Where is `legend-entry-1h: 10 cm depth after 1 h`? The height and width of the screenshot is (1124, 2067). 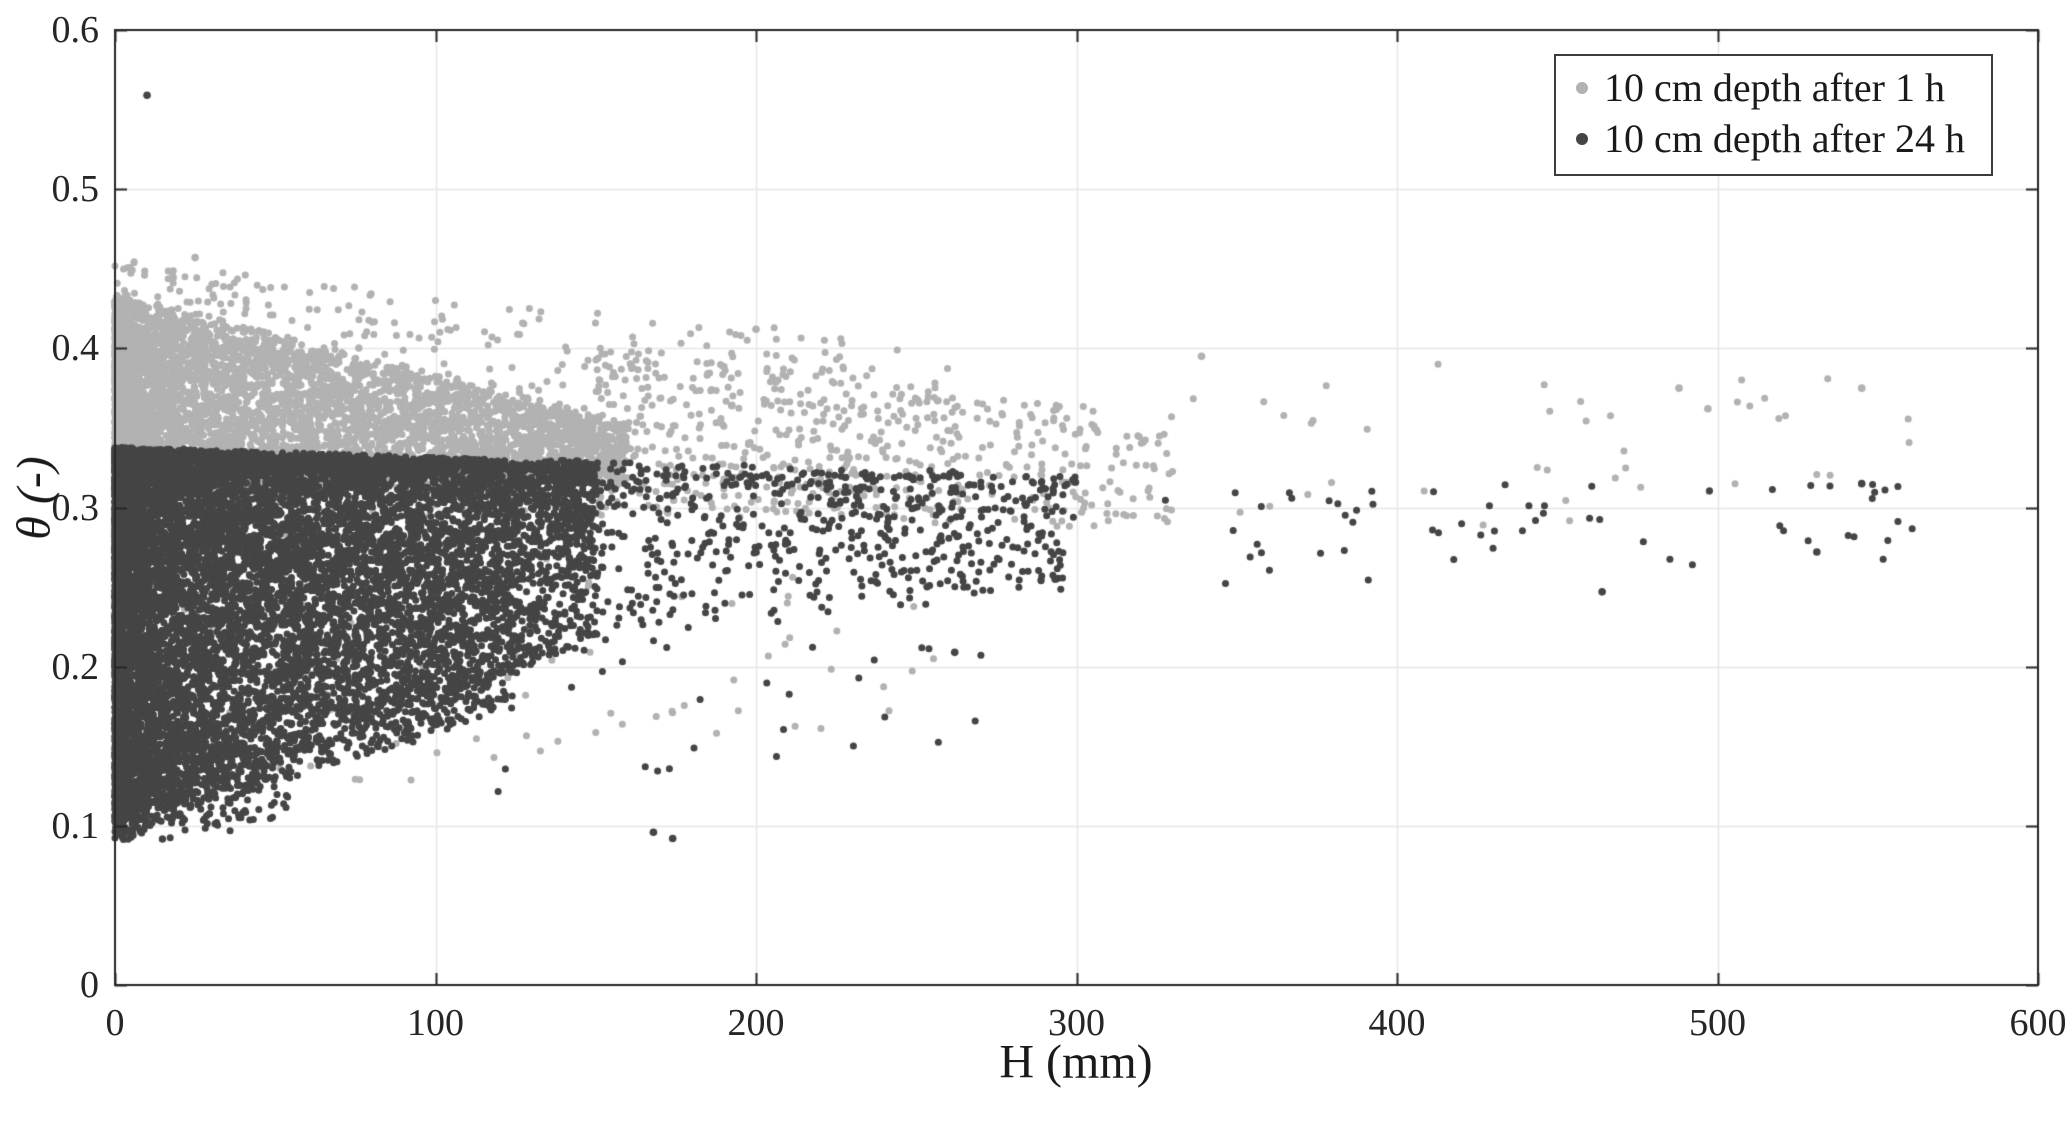
legend-entry-1h: 10 cm depth after 1 h is located at coordinates (1770, 87).